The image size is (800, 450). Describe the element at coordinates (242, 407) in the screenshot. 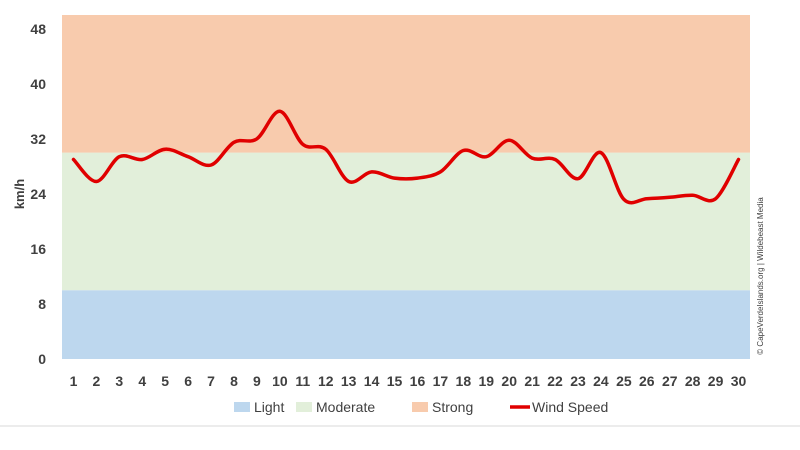

I see `legend-swatch-light` at that location.